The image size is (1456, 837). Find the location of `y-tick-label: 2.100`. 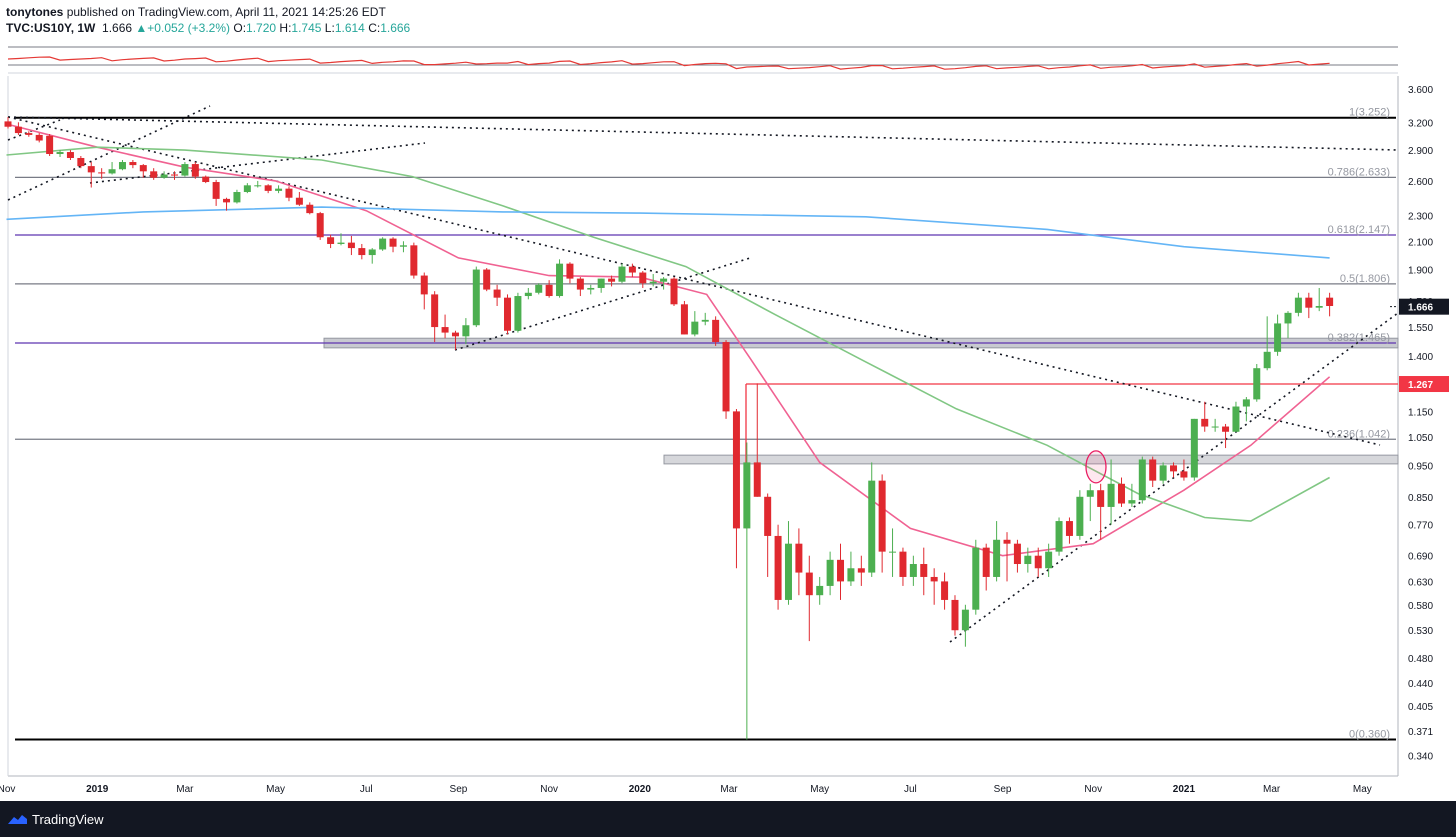

y-tick-label: 2.100 is located at coordinates (1420, 242).